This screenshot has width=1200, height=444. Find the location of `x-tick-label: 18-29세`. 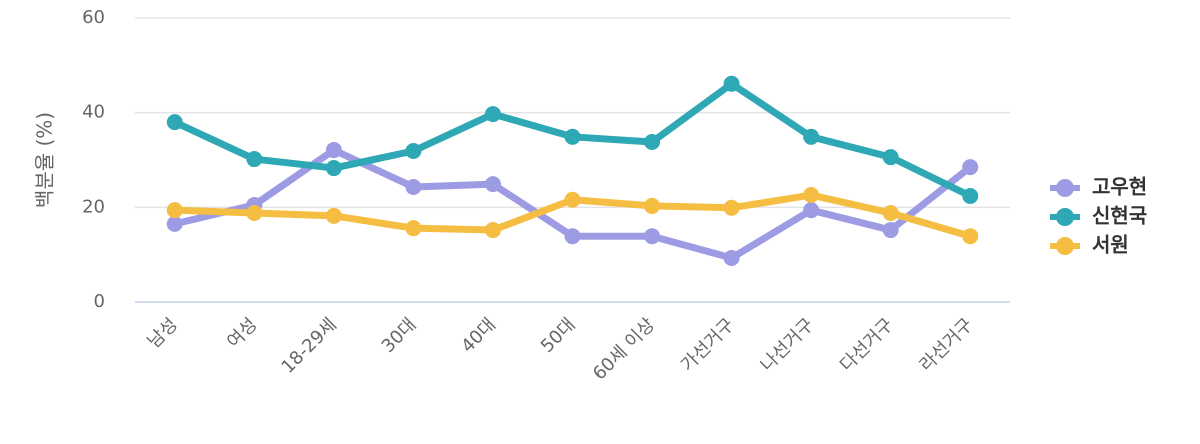

x-tick-label: 18-29세 is located at coordinates (309, 346).